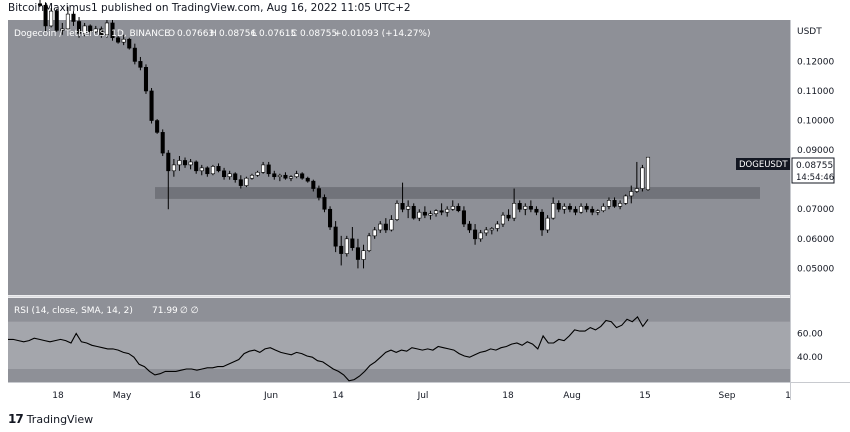 The height and width of the screenshot is (432, 850). What do you see at coordinates (810, 334) in the screenshot?
I see `rsi-tick-label: 60.00` at bounding box center [810, 334].